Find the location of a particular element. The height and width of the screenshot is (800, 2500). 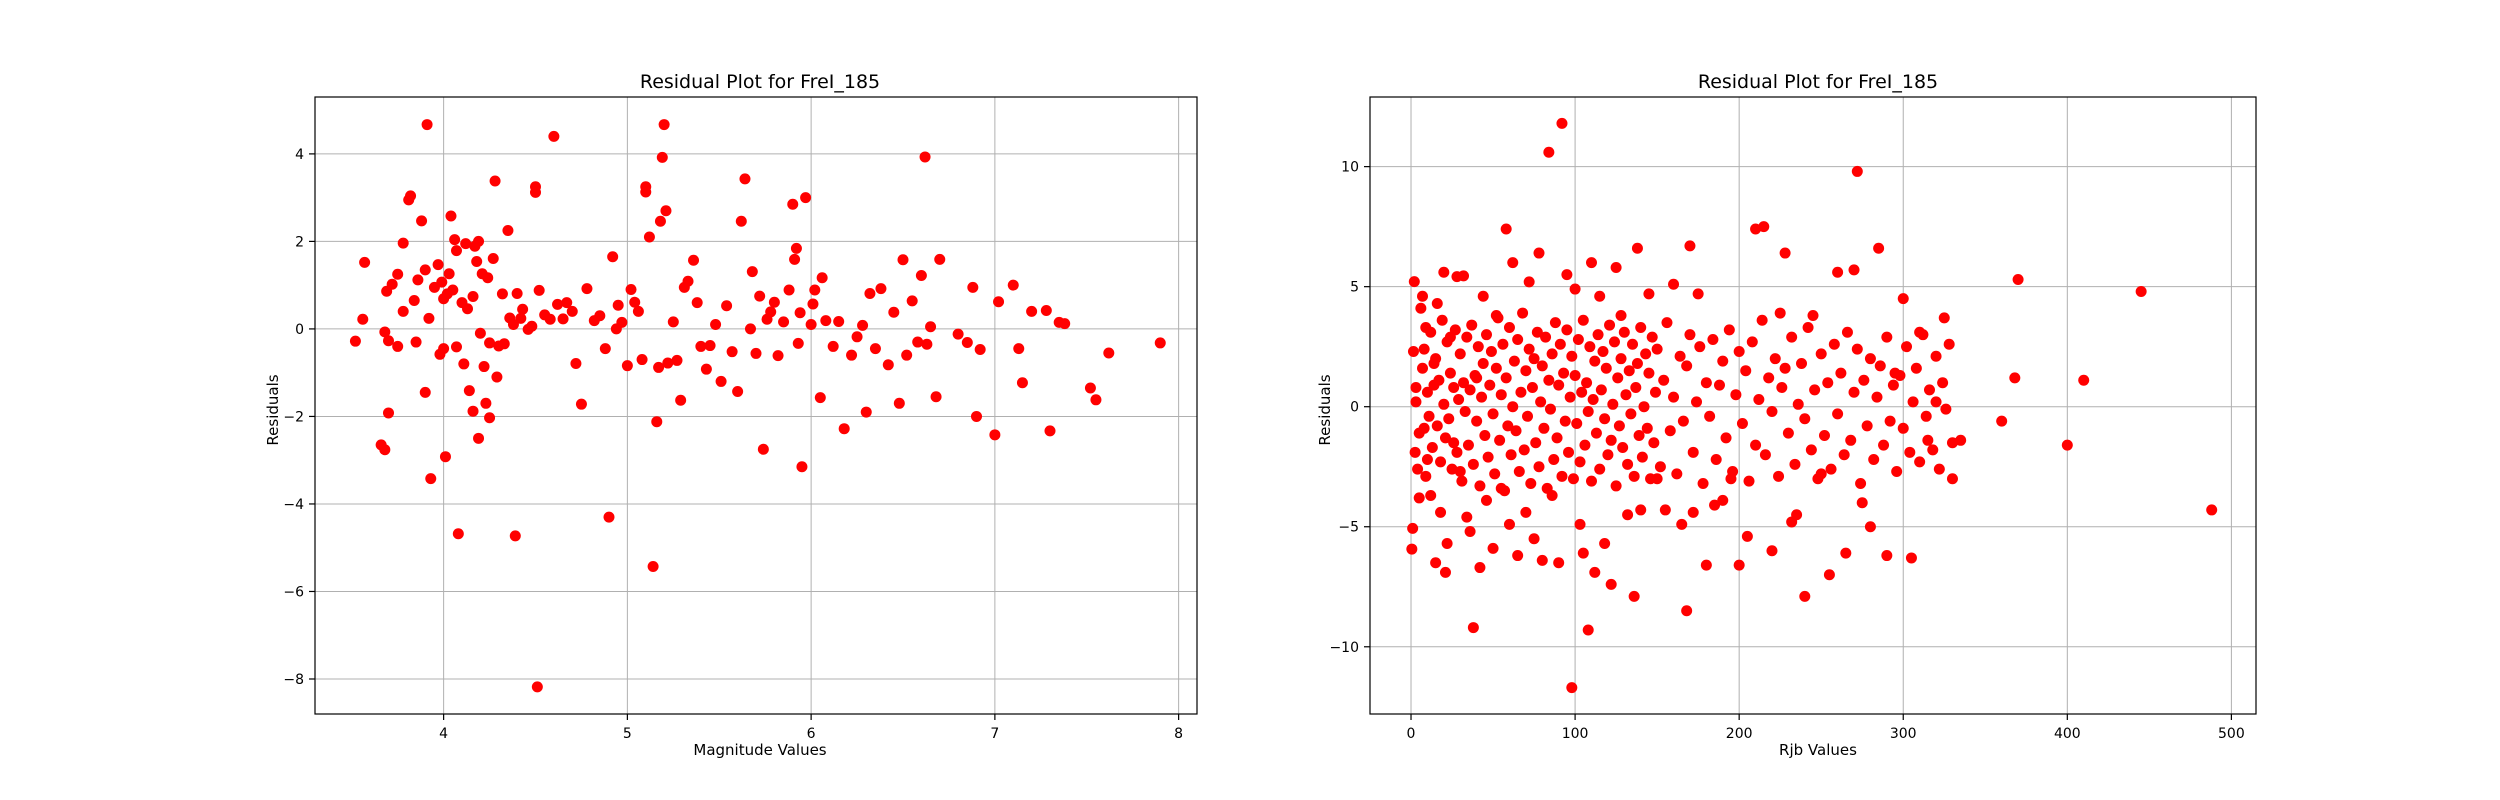

x-tick-label: 8 is located at coordinates (1178, 734).